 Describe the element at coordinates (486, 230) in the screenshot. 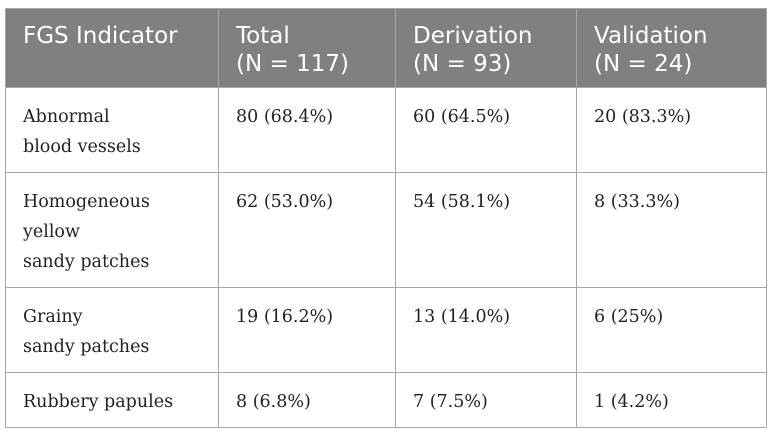

I see `derivation-cell: 54 (58.1%)` at that location.